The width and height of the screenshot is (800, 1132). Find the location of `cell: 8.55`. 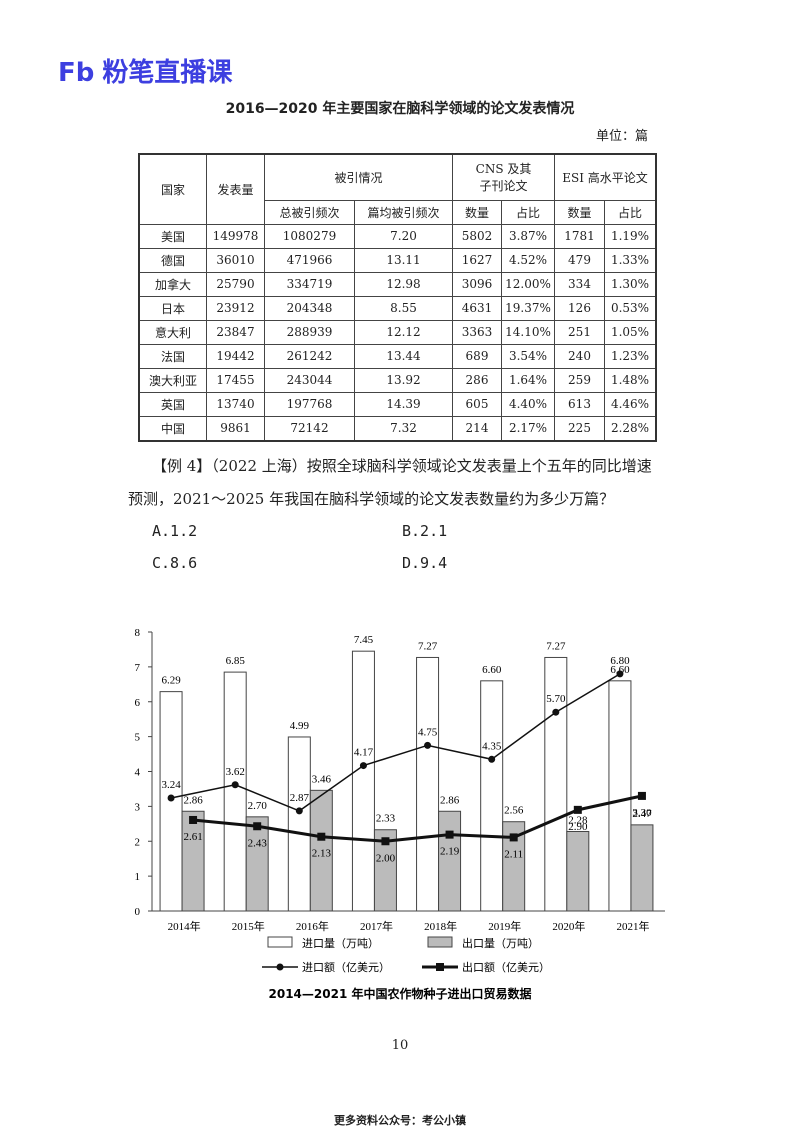

cell: 8.55 is located at coordinates (403, 308).